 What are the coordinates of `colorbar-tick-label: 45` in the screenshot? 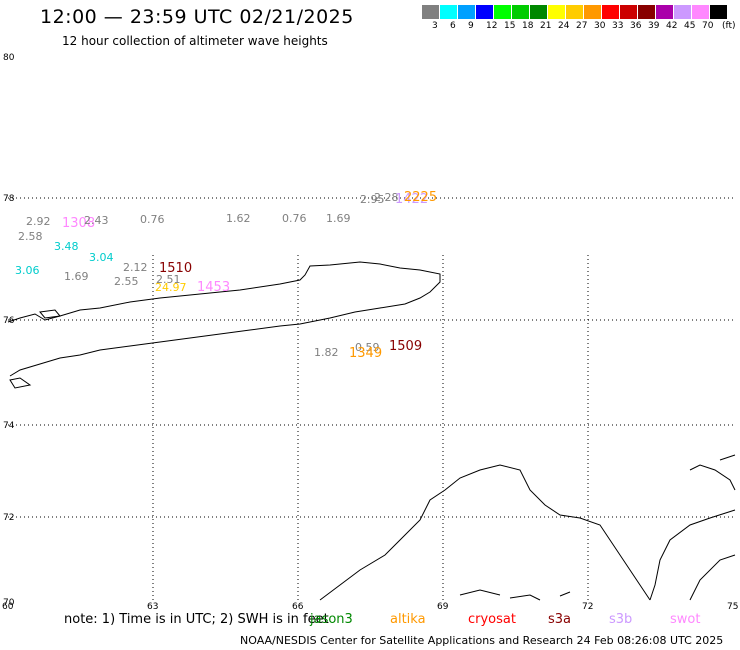 It's located at (690, 26).